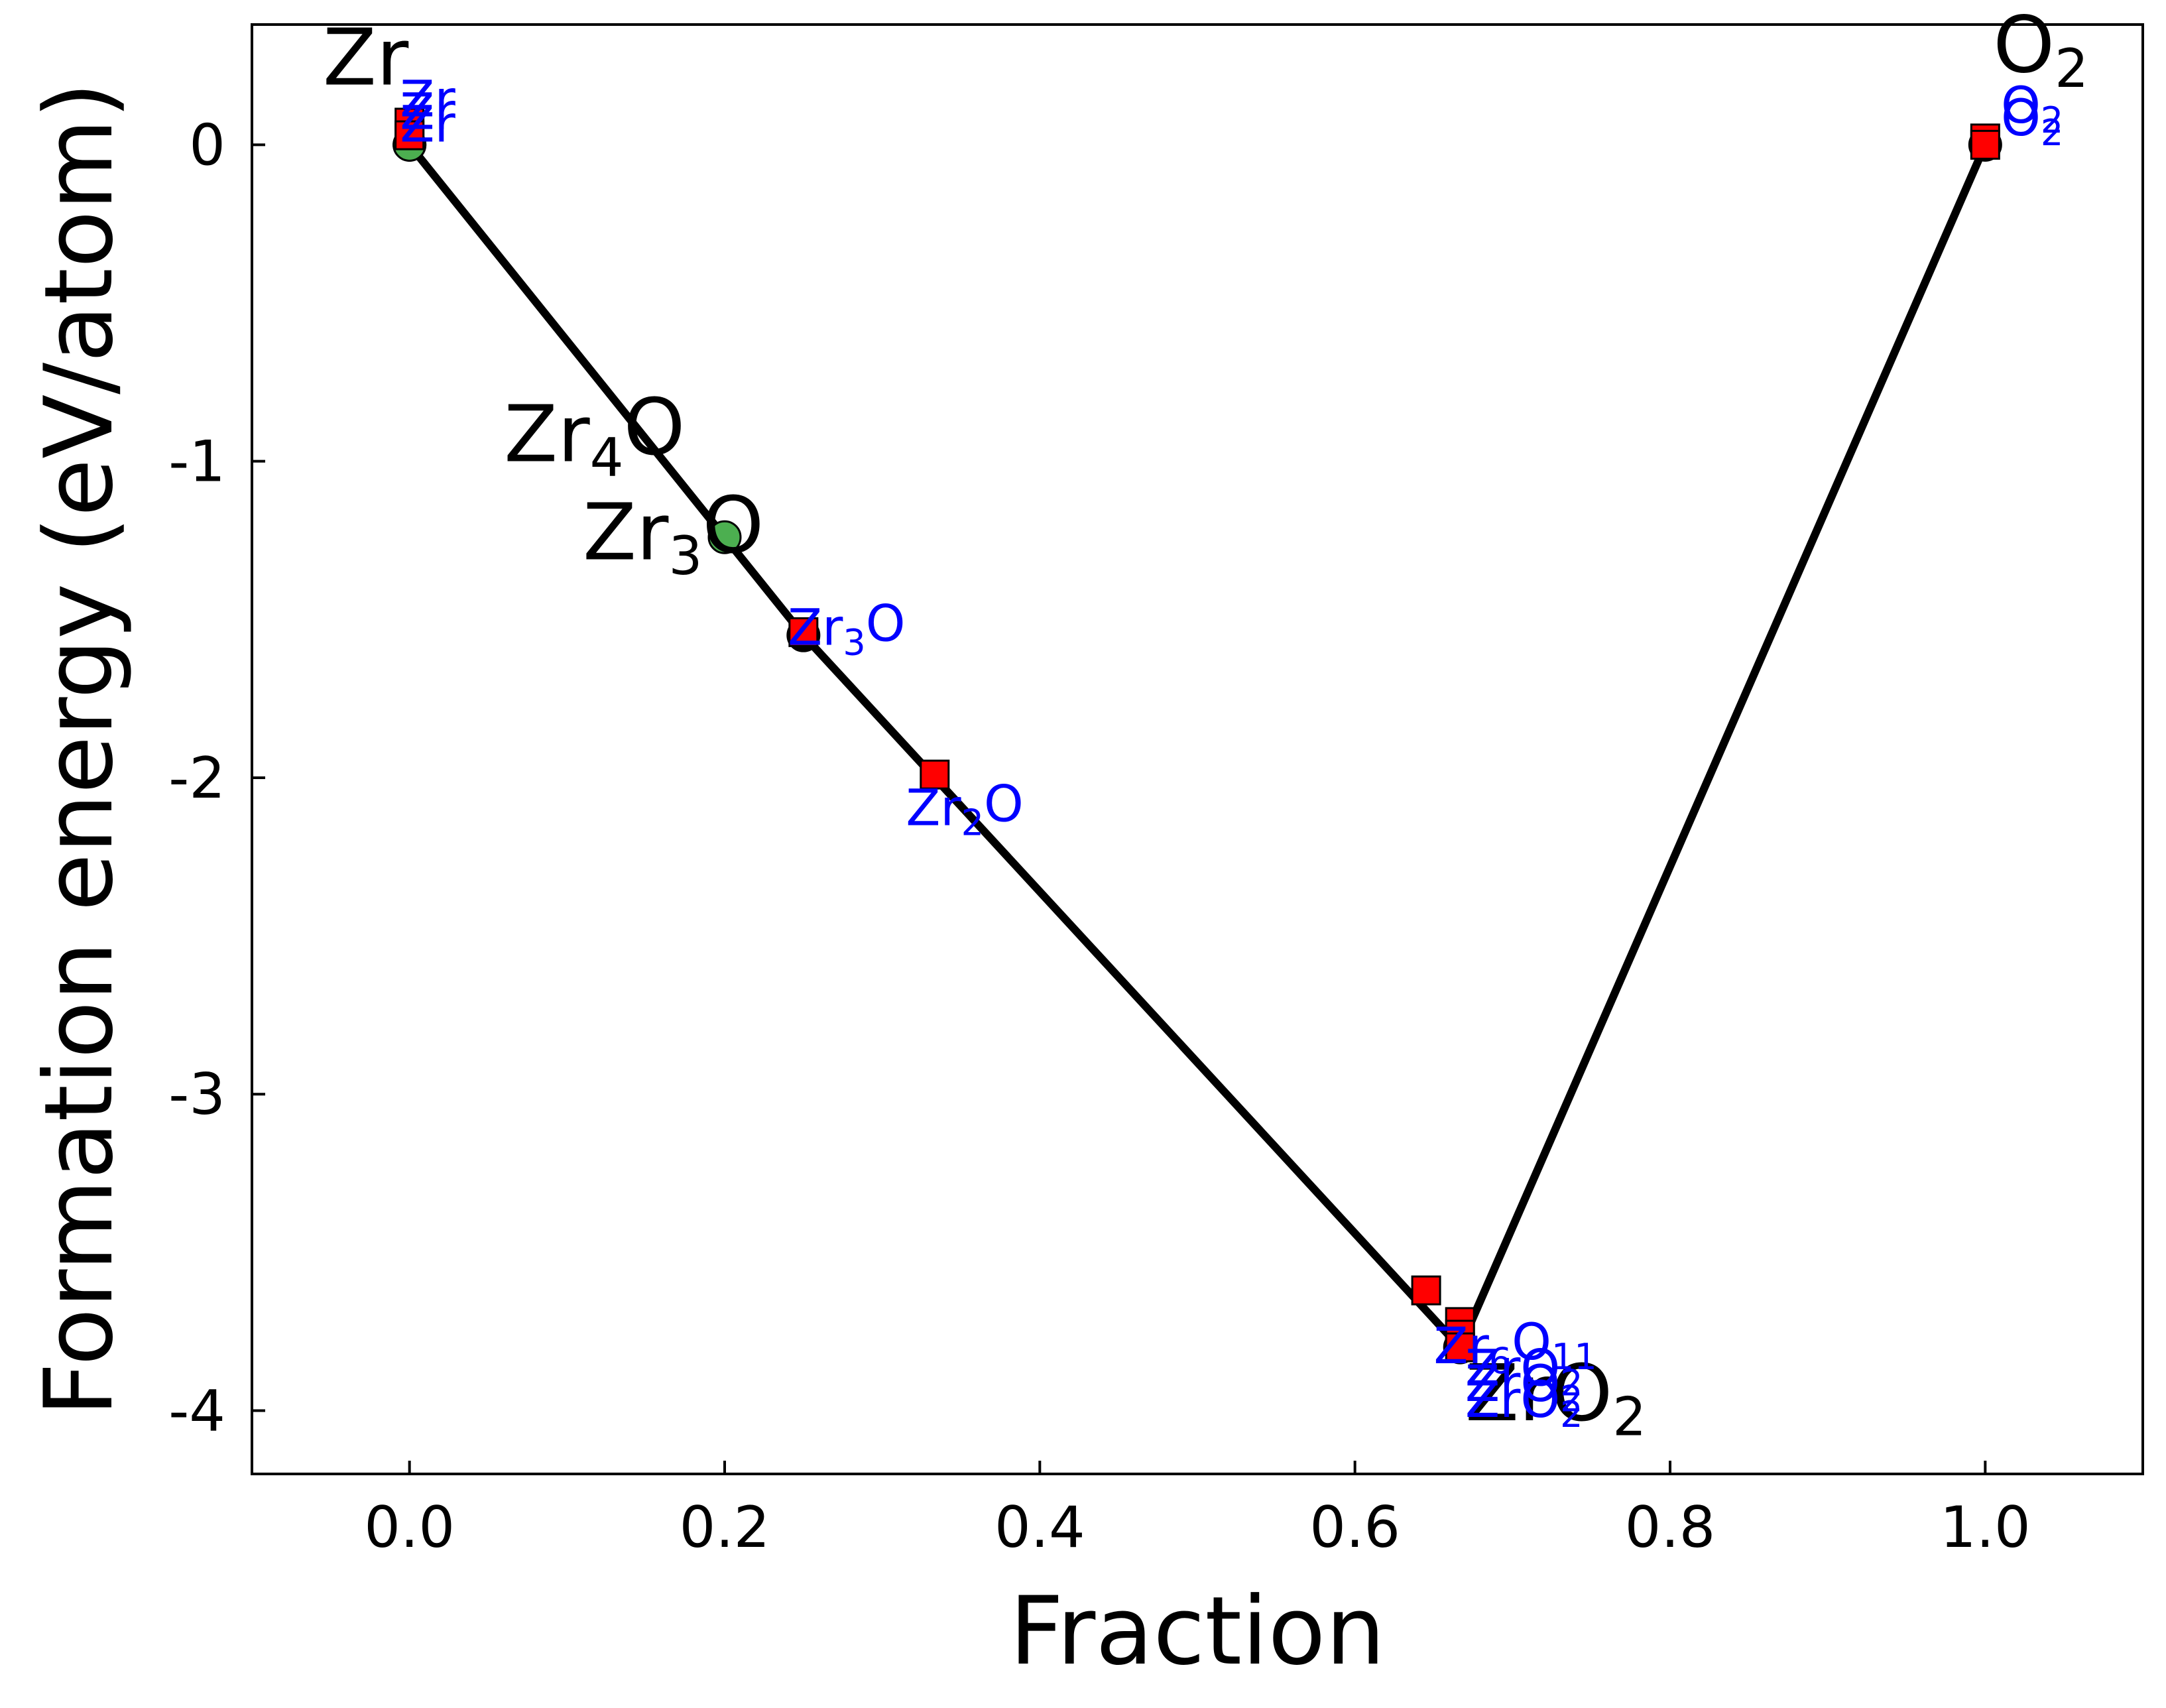 This screenshot has height=1708, width=2166. I want to click on entry-label: Zr2O, so click(965, 808).